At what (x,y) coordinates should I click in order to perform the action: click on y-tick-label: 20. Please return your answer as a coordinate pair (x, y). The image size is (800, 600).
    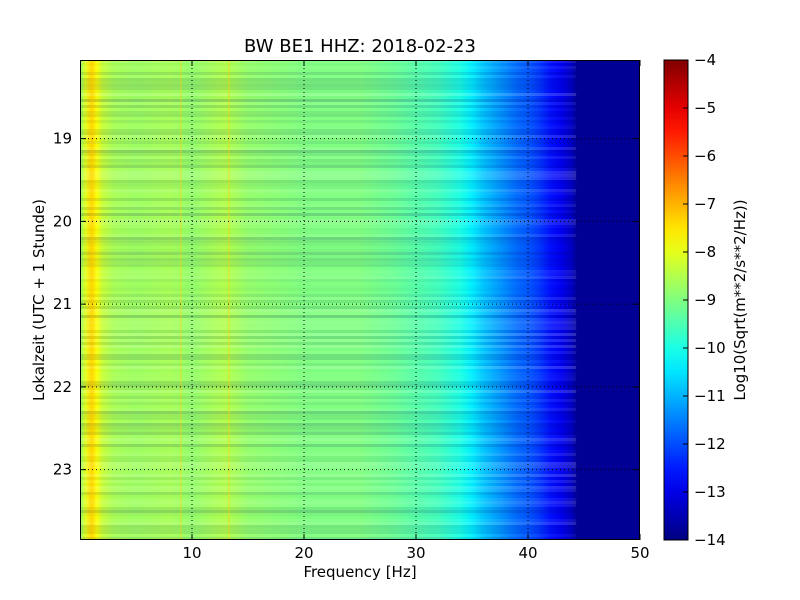
    Looking at the image, I should click on (62, 221).